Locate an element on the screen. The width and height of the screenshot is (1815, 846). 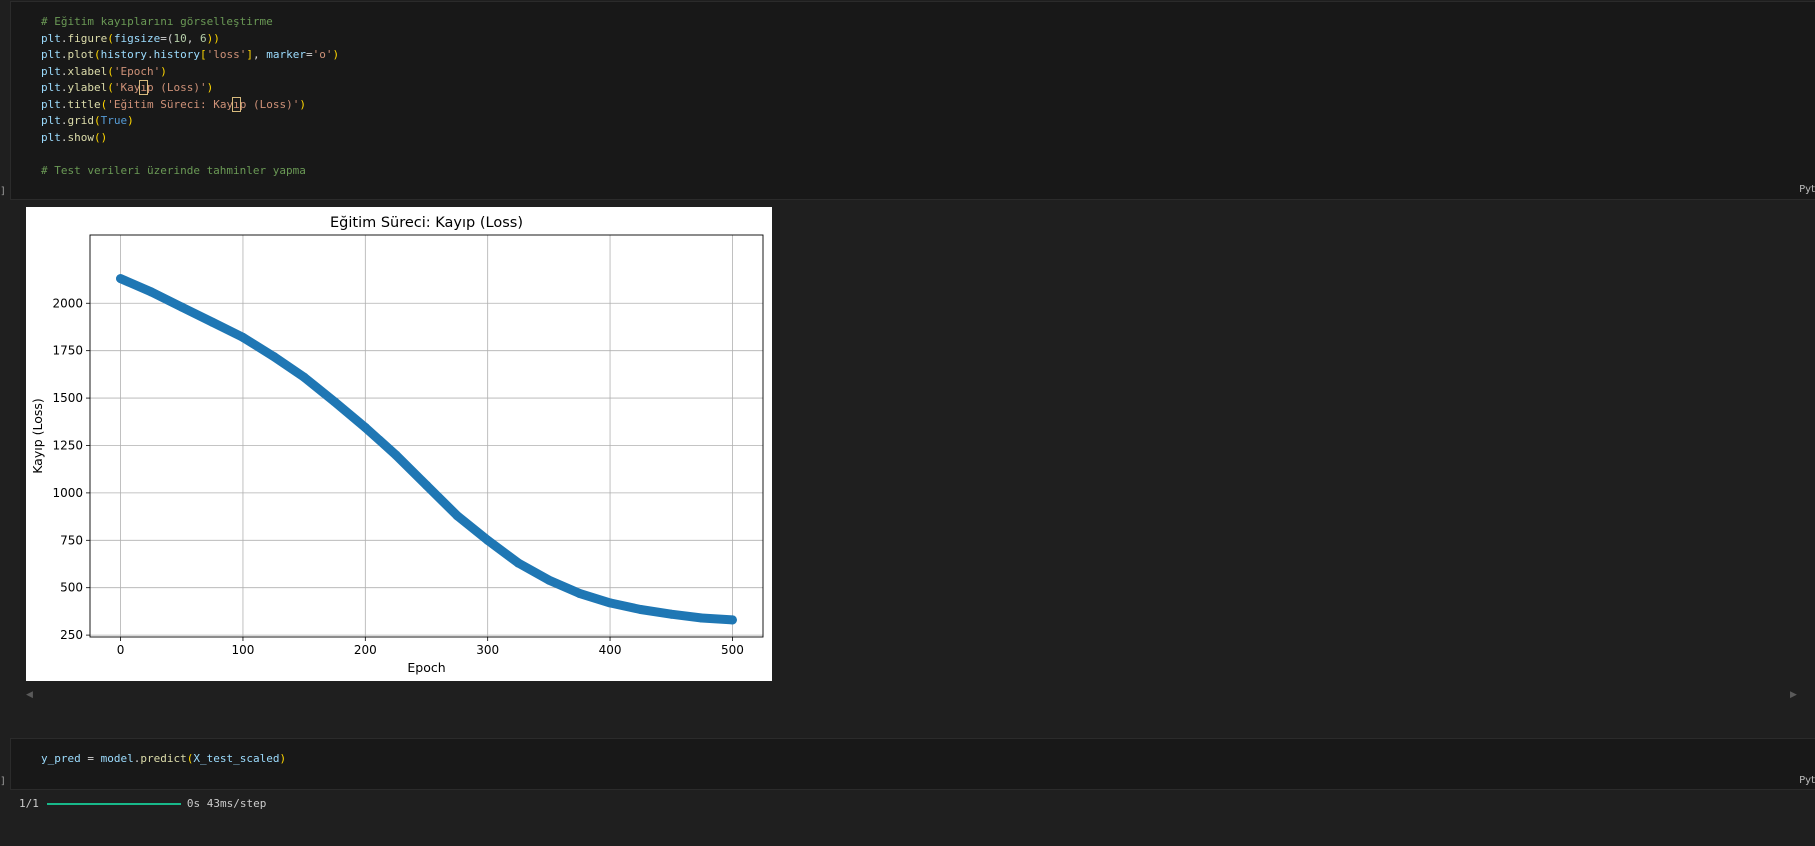
y-tick-label: 250 is located at coordinates (71, 635).